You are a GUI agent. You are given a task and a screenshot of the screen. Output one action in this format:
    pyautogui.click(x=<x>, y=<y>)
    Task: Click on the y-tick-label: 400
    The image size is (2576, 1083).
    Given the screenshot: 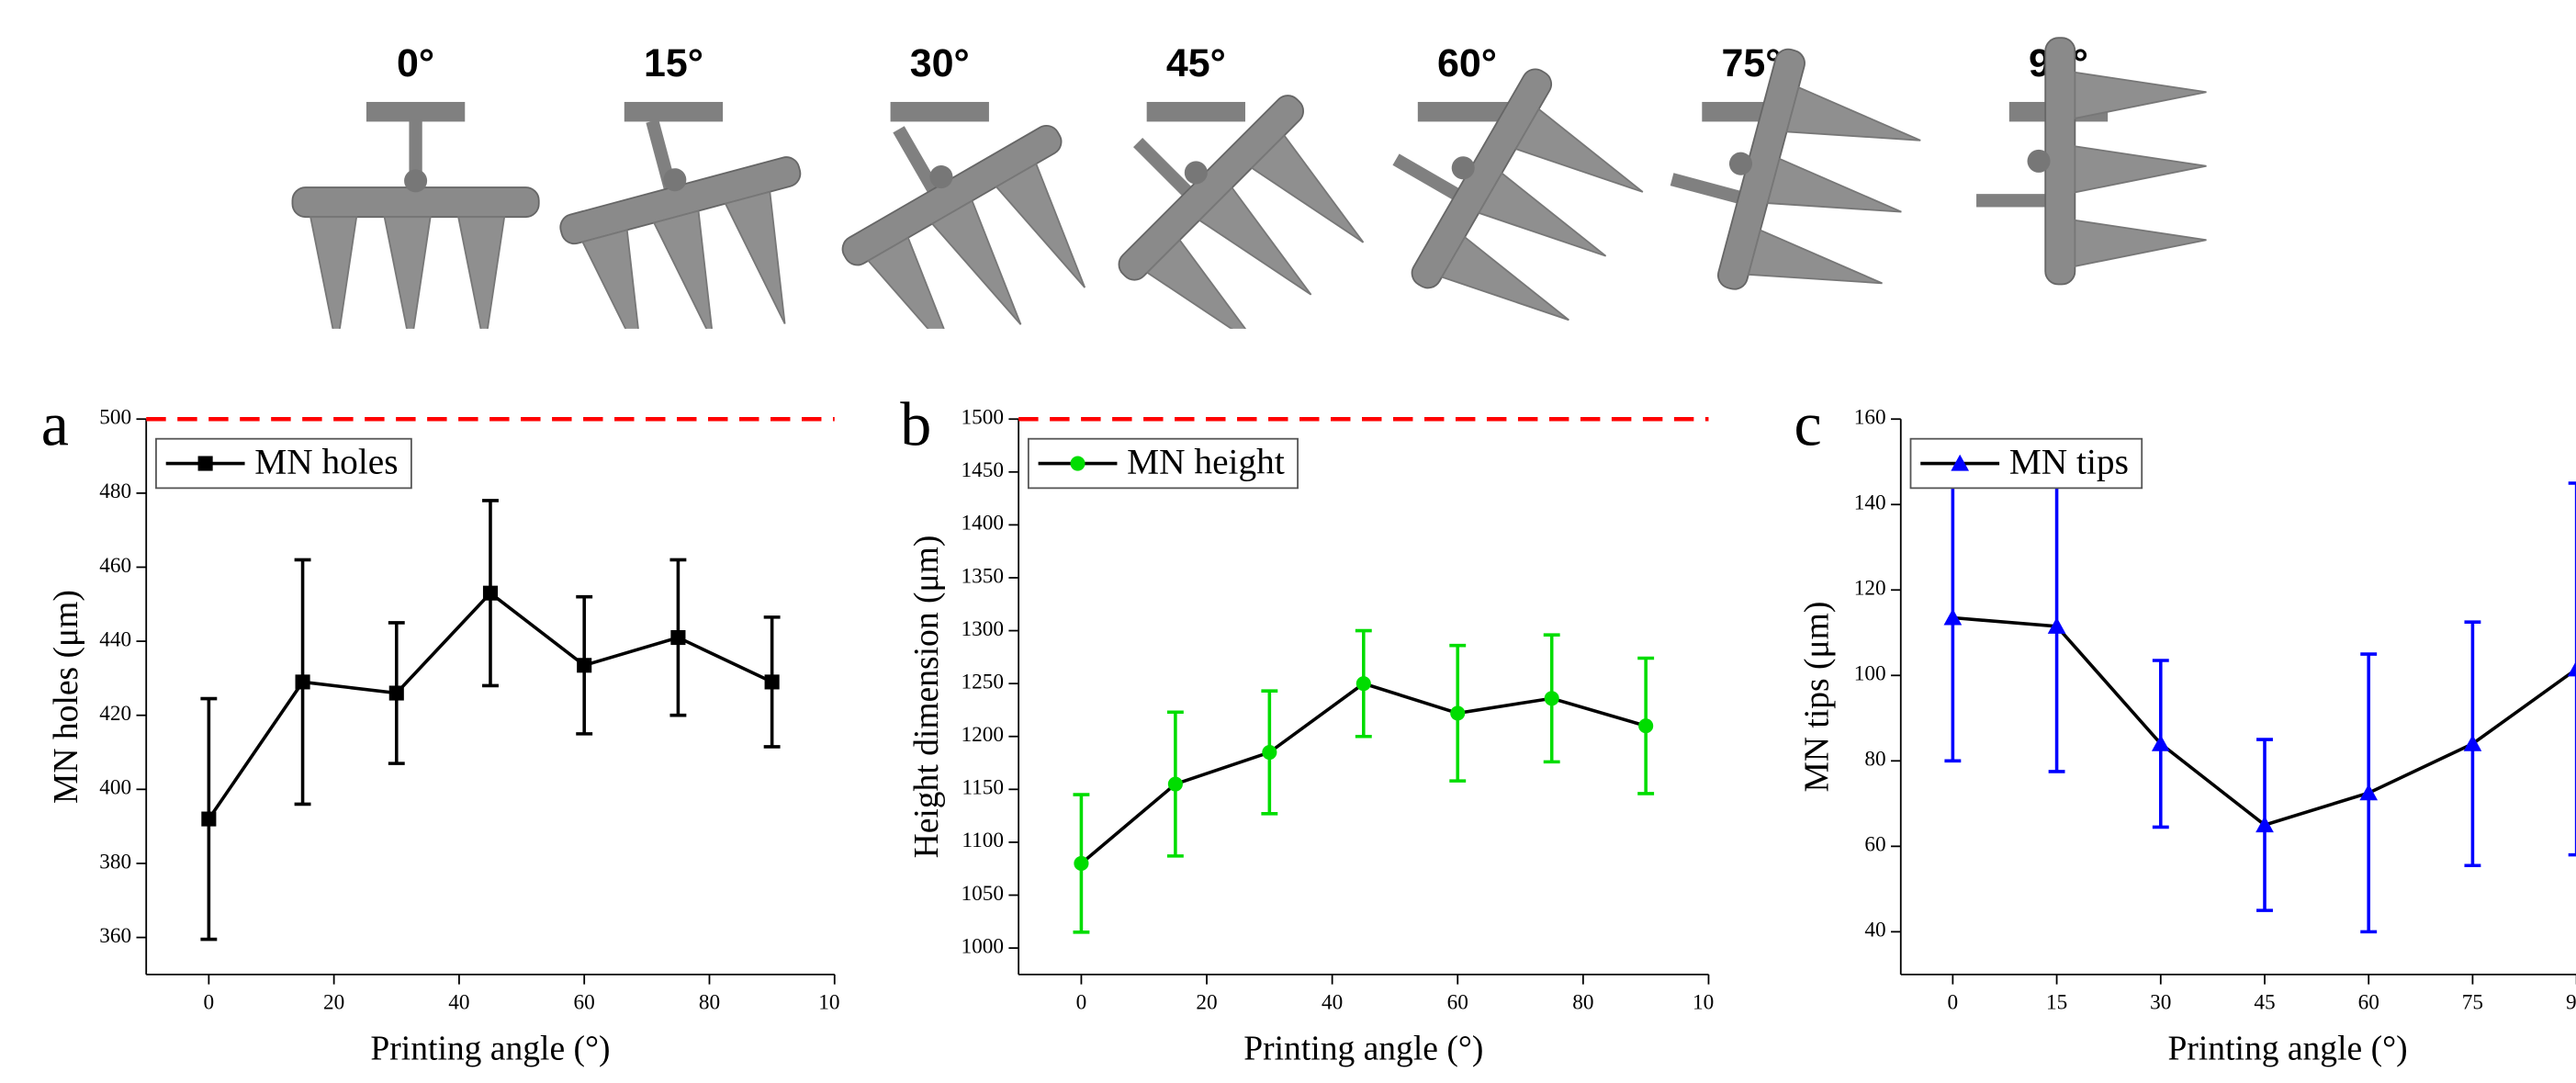 What is the action you would take?
    pyautogui.click(x=115, y=788)
    